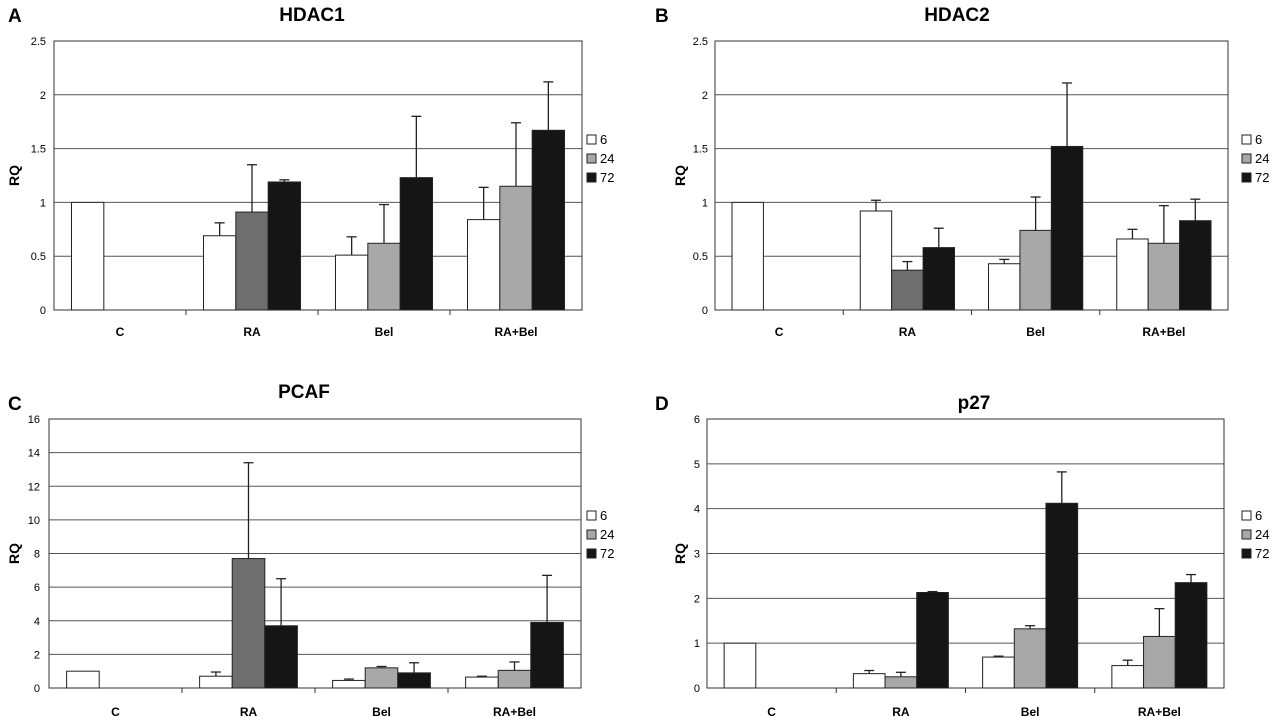  What do you see at coordinates (662, 16) in the screenshot?
I see `panel-letter: B` at bounding box center [662, 16].